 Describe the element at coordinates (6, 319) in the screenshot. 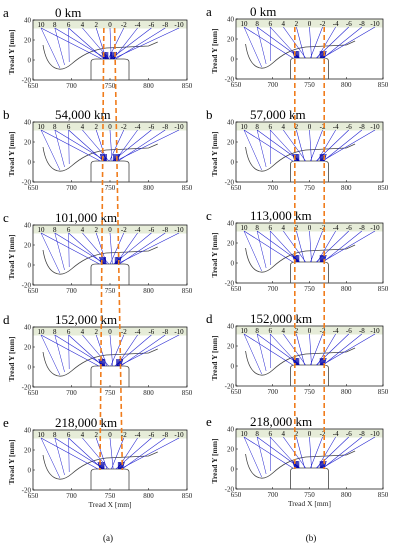

I see `panel-letter: d` at that location.